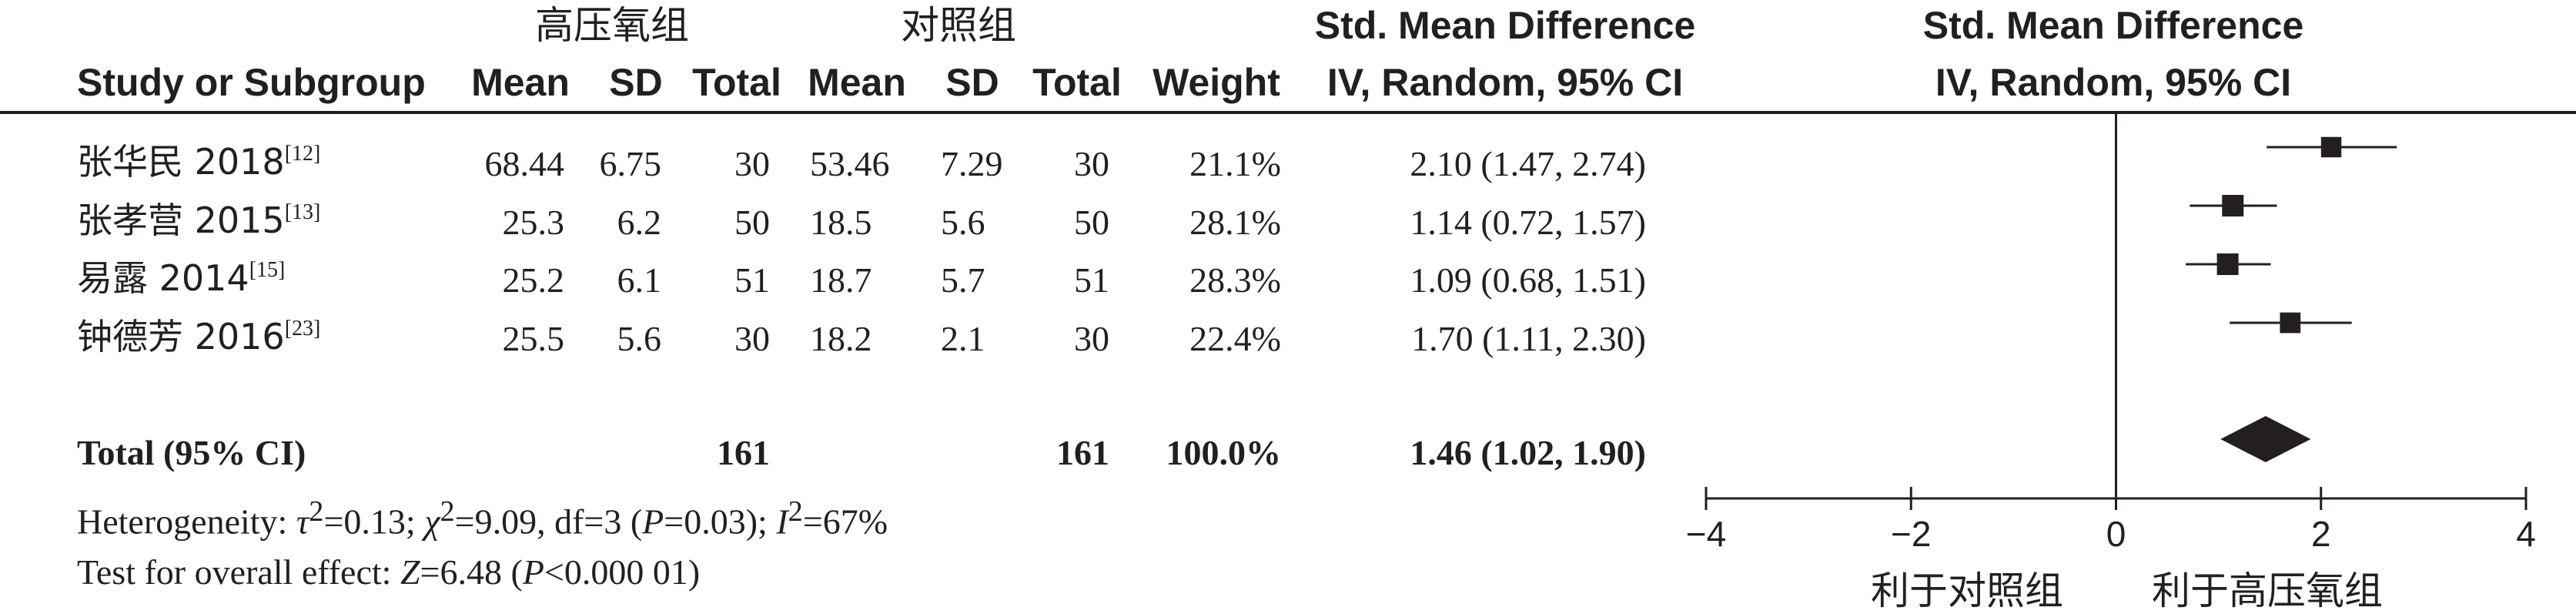 This screenshot has width=2576, height=614. Describe the element at coordinates (1091, 280) in the screenshot. I see `total-ctl-value: 51` at that location.